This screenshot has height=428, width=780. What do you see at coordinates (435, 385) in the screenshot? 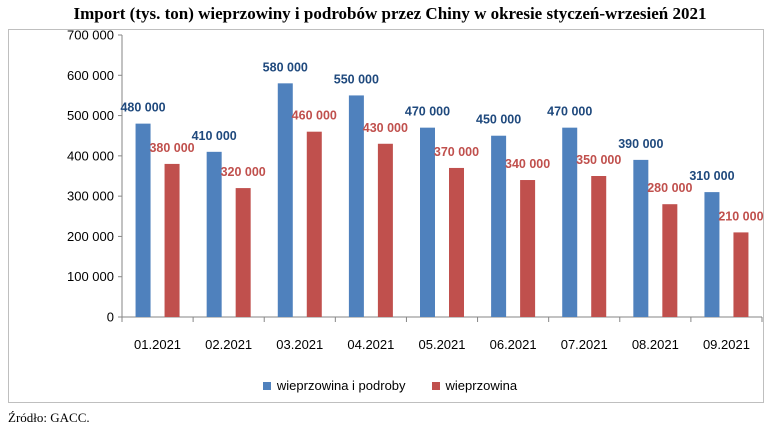
I see `legend-swatch-red` at bounding box center [435, 385].